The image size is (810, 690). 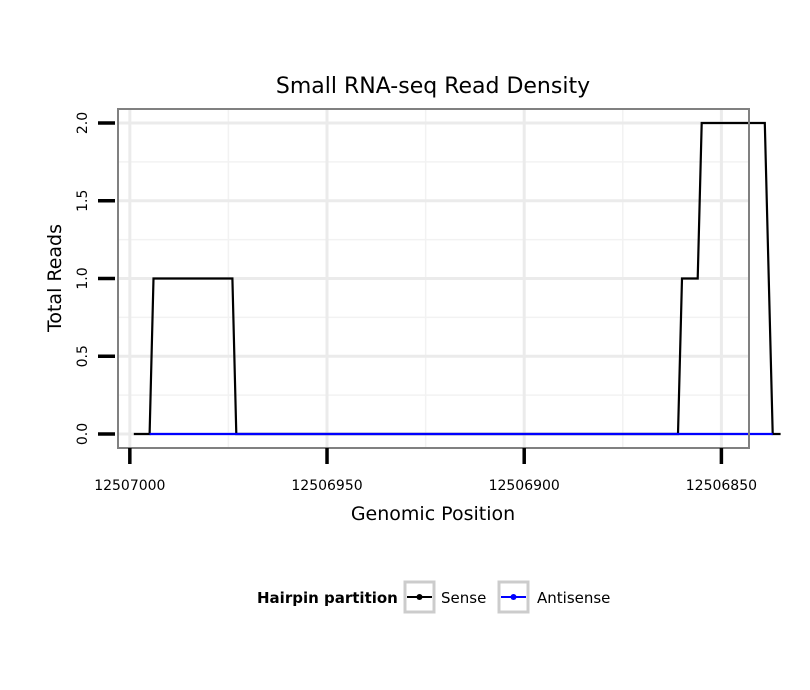 I want to click on legend: Hairpin partition Sense Antisense, so click(x=433, y=597).